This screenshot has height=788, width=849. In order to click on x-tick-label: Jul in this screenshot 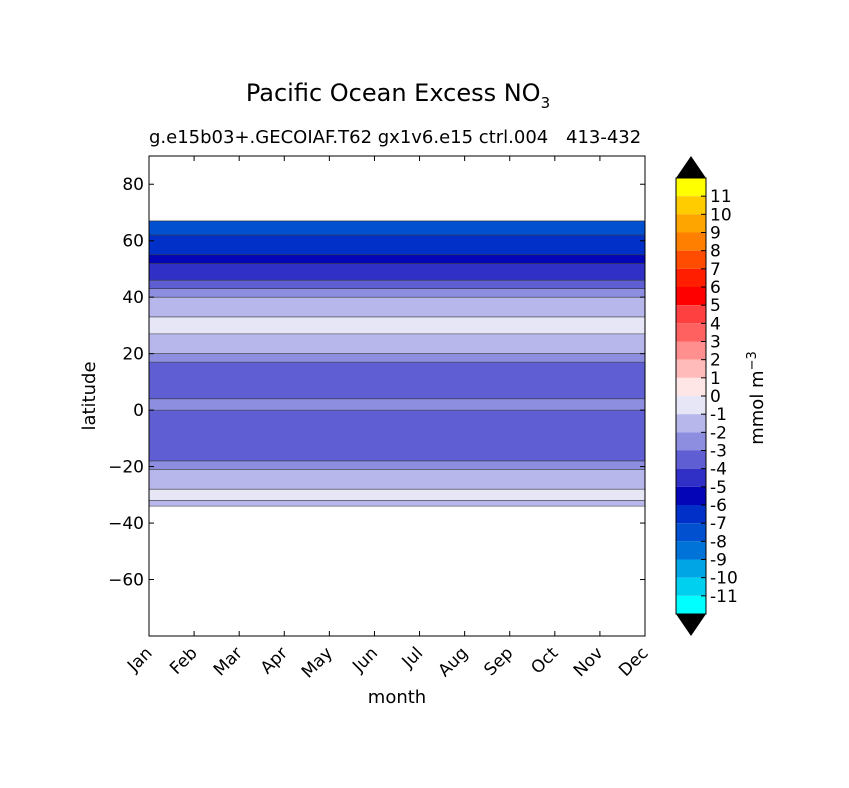, I will do `click(412, 657)`.